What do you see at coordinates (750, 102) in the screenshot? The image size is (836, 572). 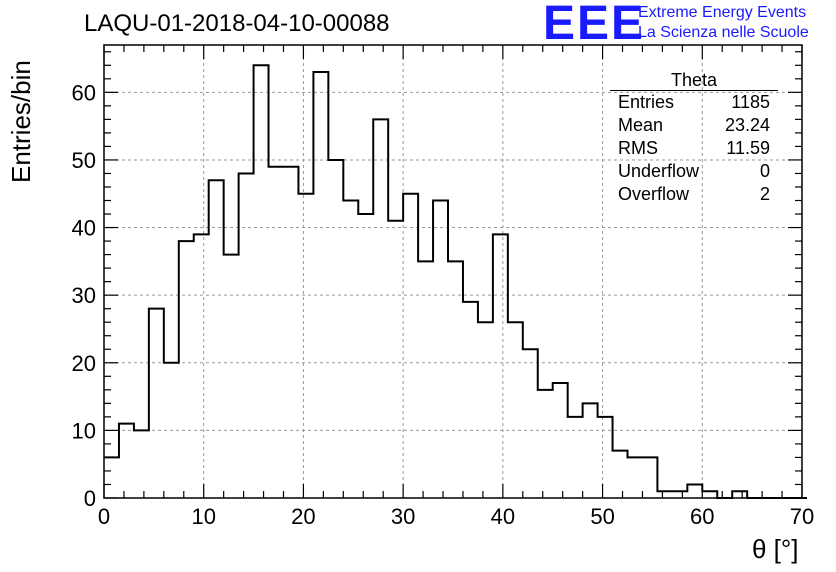 I see `stats-value: 1185` at bounding box center [750, 102].